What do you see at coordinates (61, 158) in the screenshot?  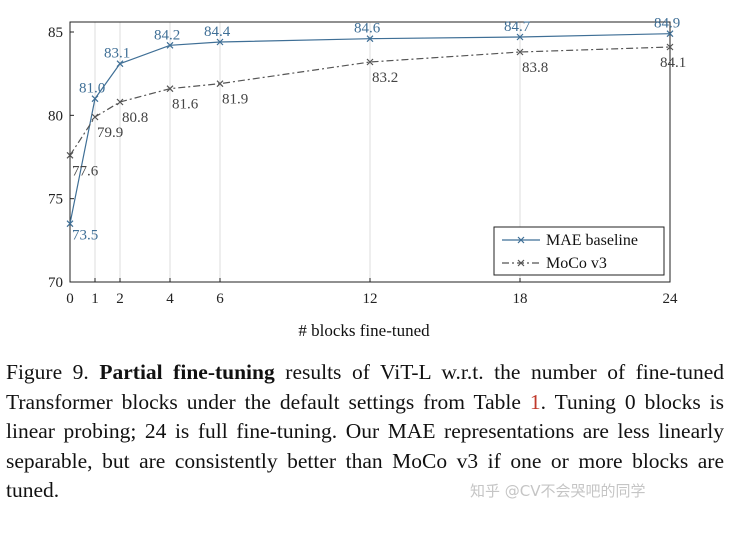 I see `y-axis-ticks: 70 75 80 85` at bounding box center [61, 158].